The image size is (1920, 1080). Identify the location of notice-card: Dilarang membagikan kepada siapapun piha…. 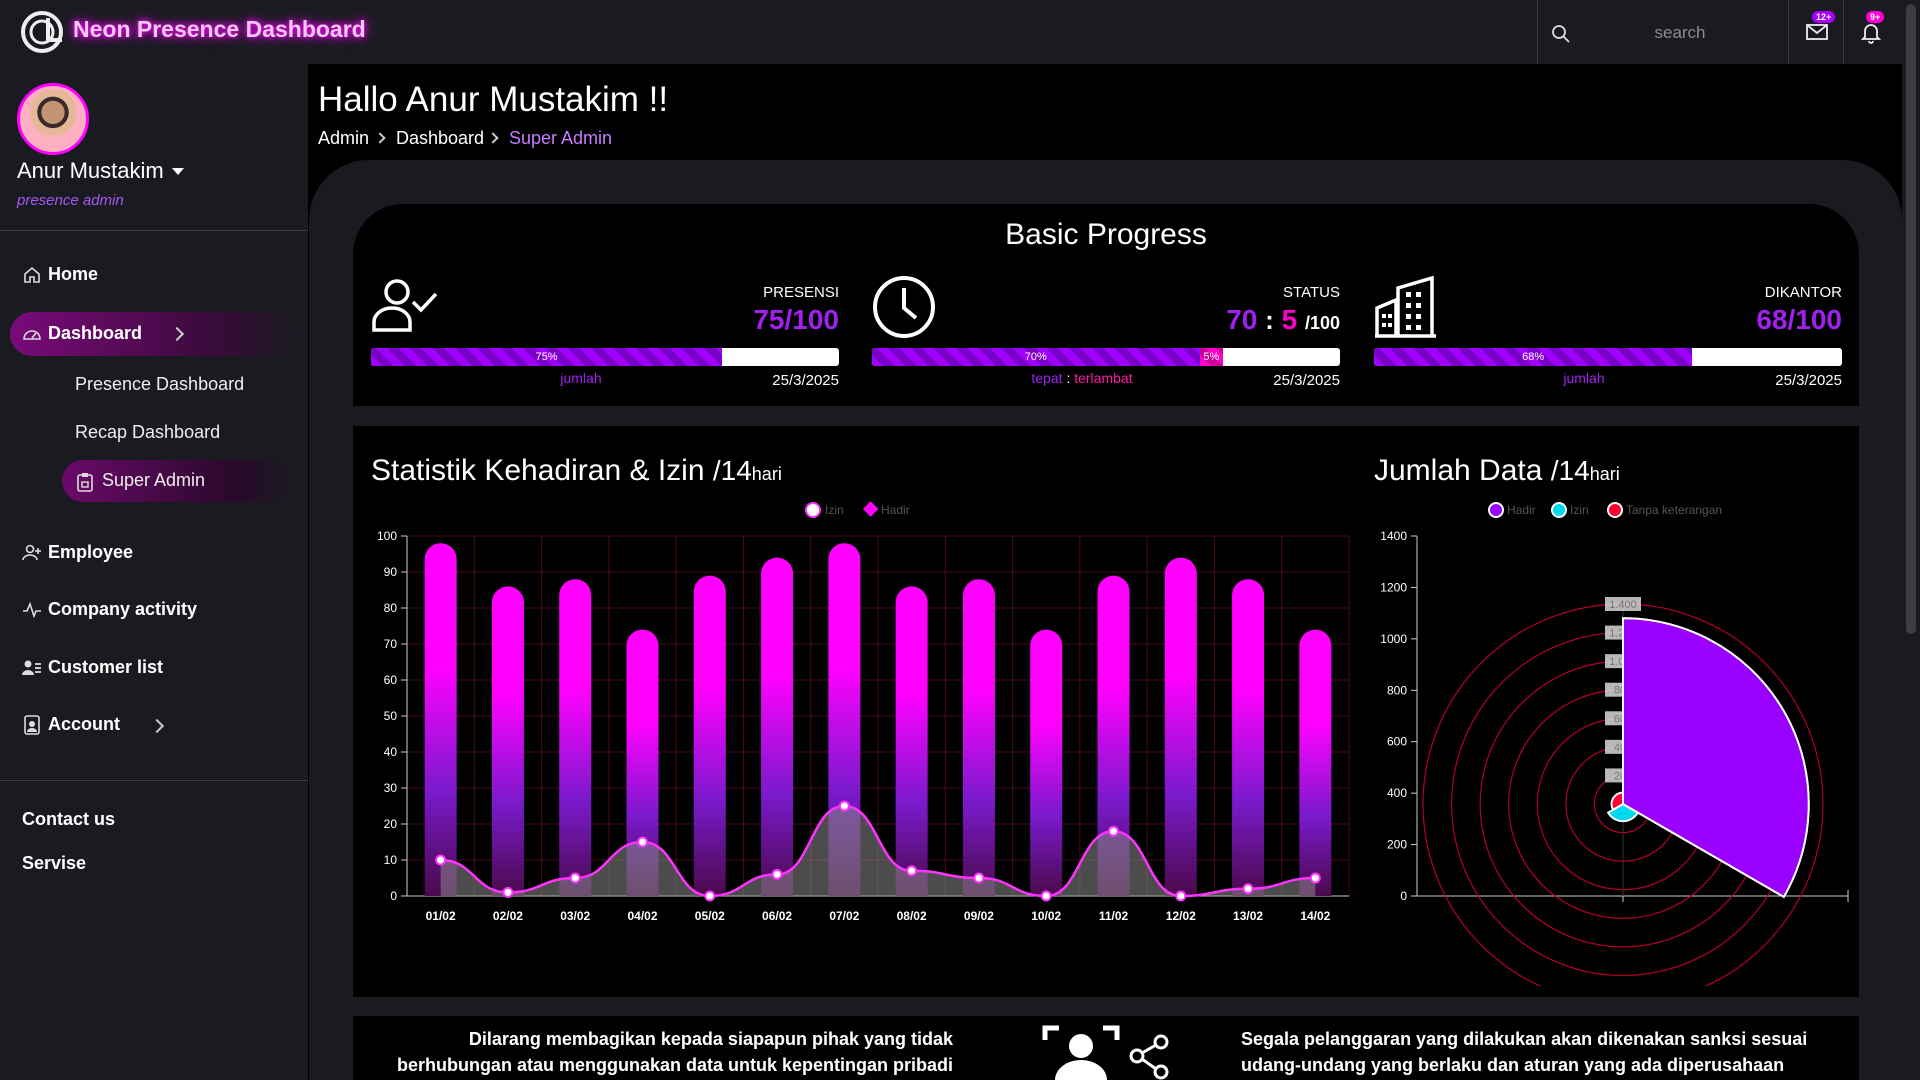
(1106, 1048).